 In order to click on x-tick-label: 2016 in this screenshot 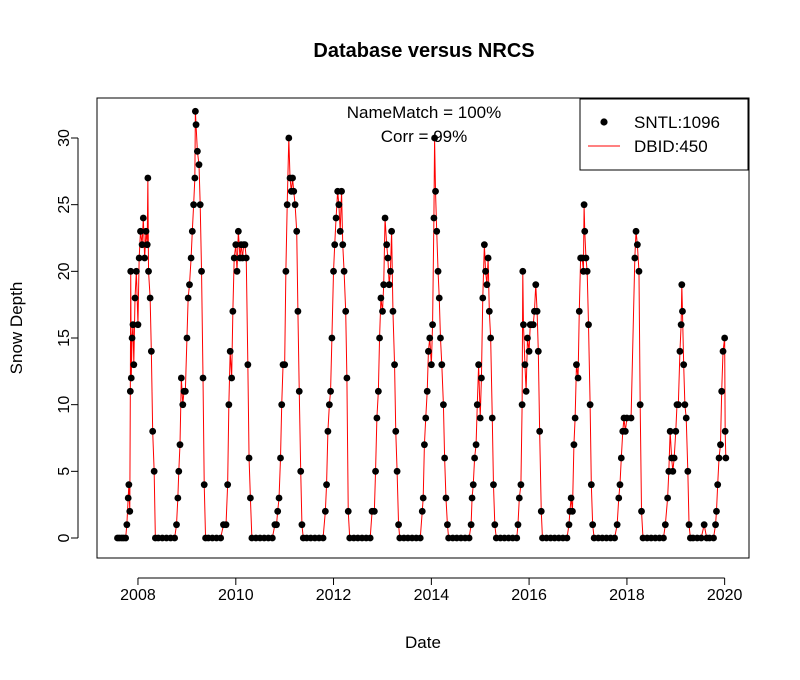, I will do `click(529, 595)`.